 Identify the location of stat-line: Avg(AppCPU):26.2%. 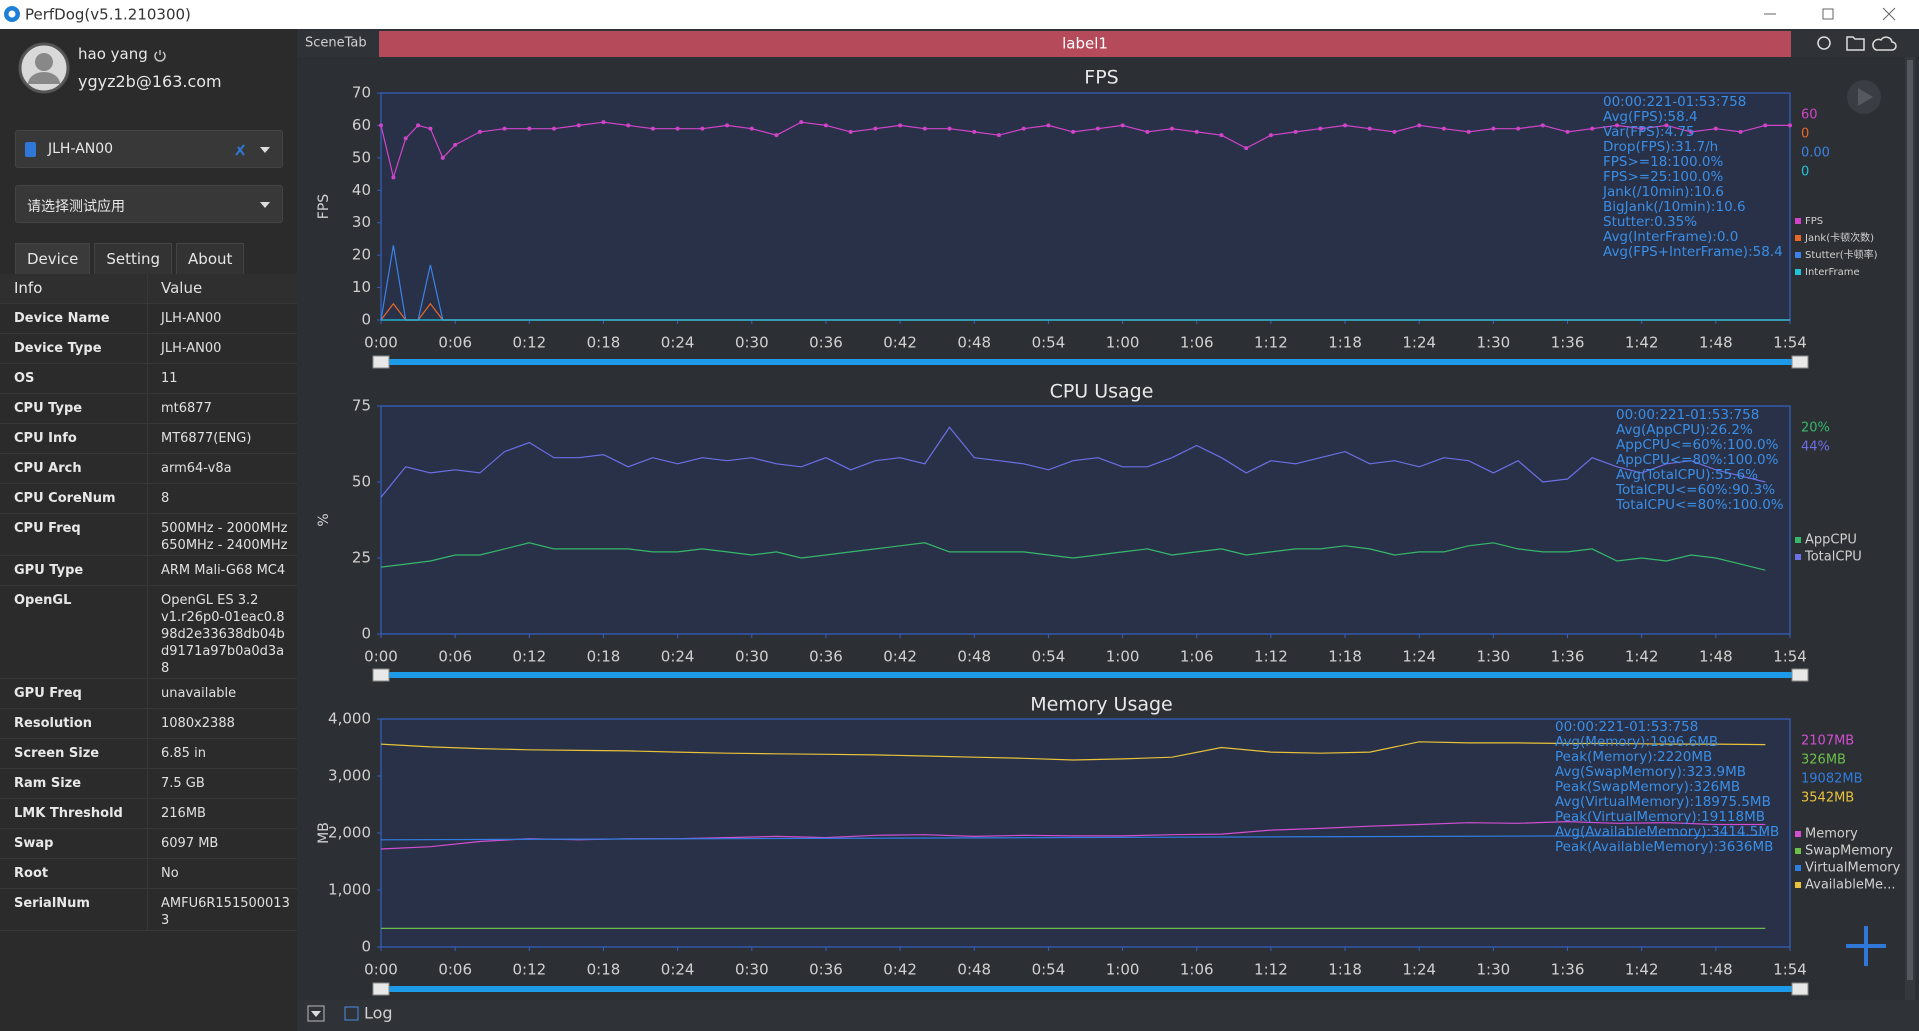
(1684, 430).